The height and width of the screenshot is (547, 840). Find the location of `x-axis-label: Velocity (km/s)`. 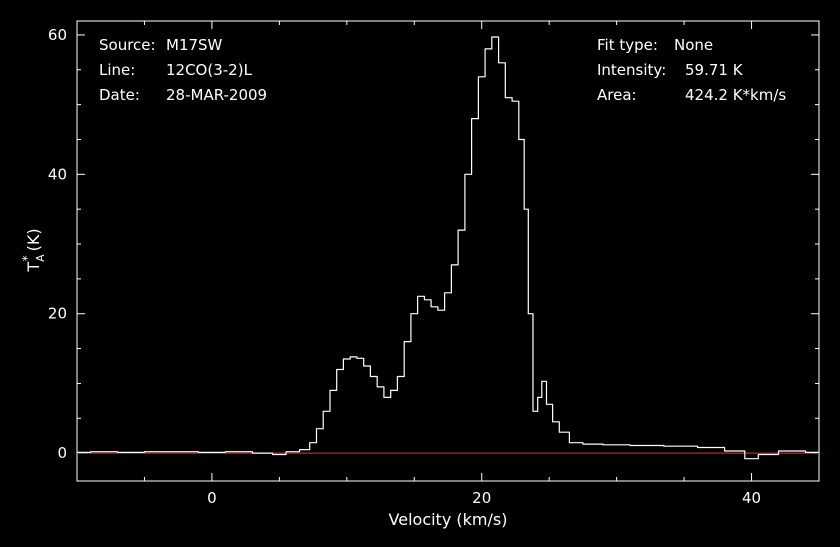

x-axis-label: Velocity (km/s) is located at coordinates (448, 519).